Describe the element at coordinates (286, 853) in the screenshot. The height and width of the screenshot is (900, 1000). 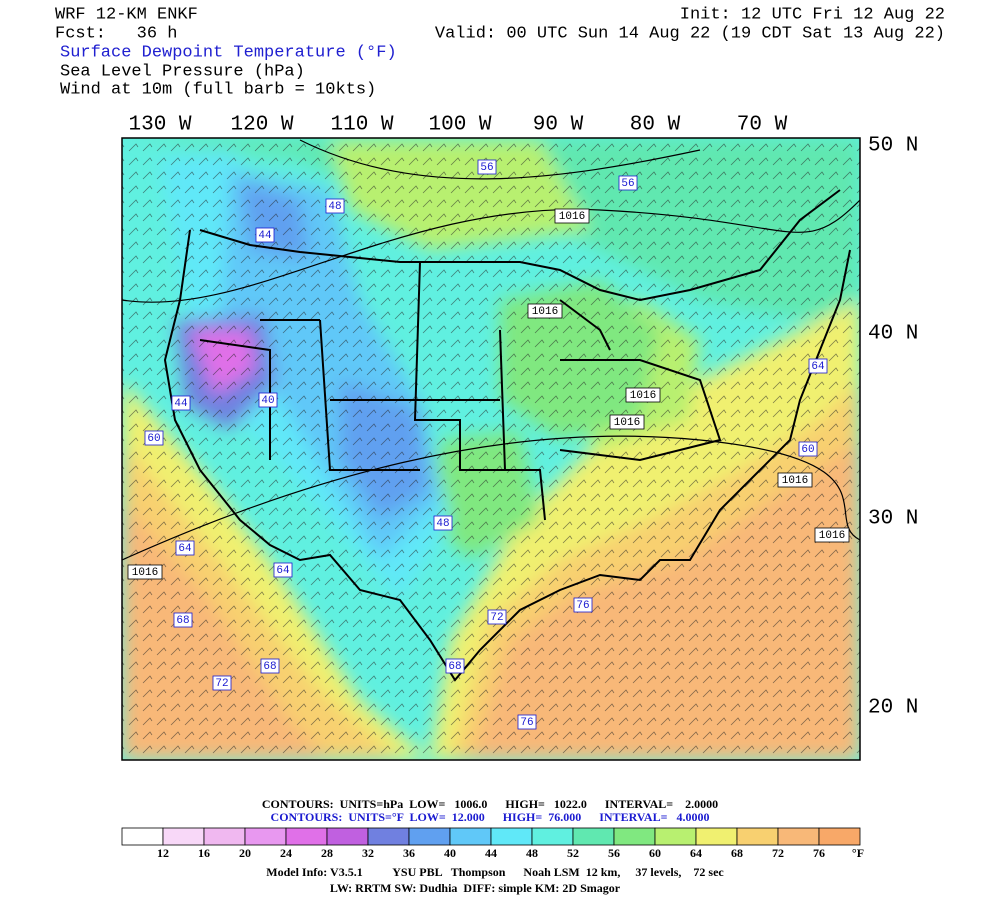
I see `colorbar-label: 24` at that location.